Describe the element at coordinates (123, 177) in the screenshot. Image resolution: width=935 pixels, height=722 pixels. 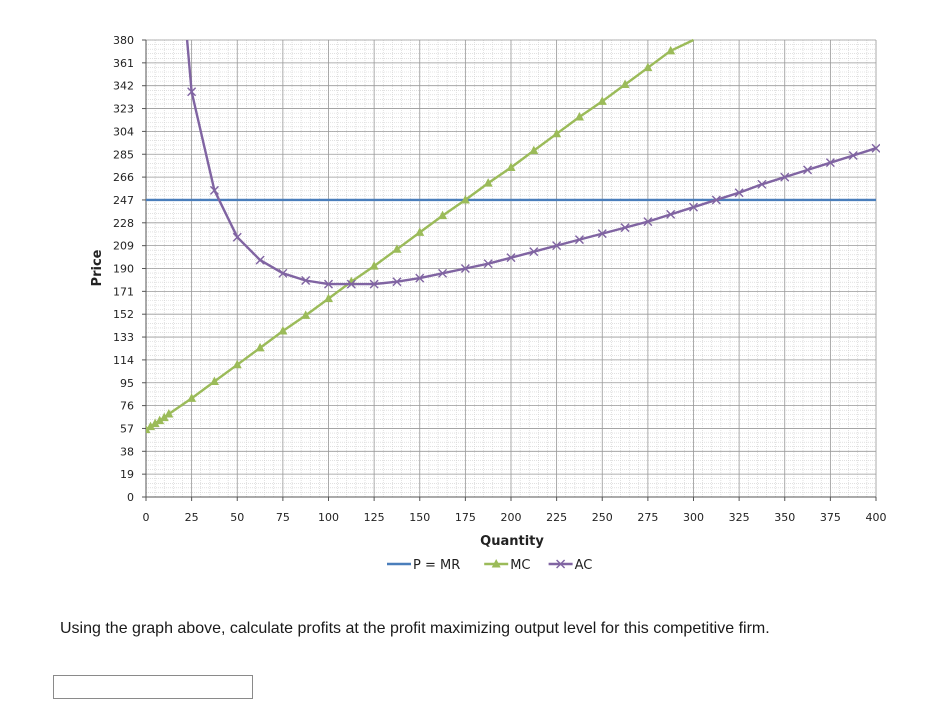
I see `y-tick-label: 266` at that location.